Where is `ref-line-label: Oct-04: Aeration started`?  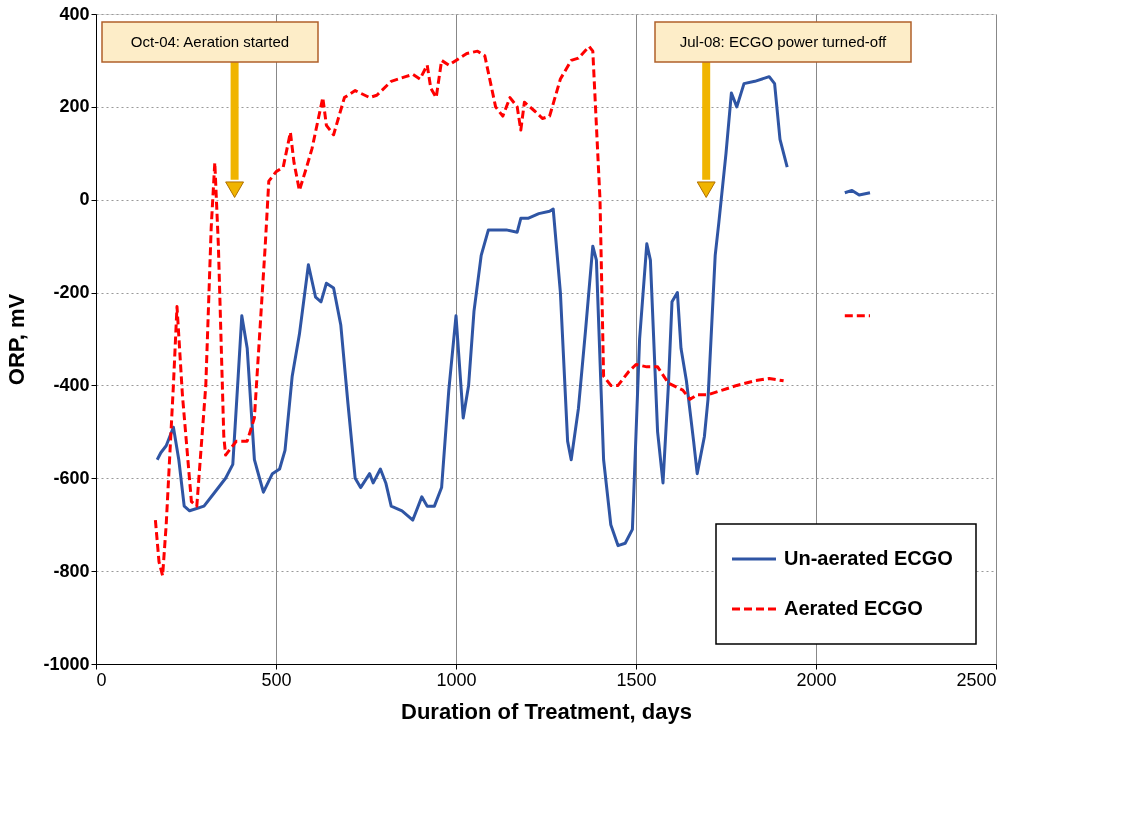 ref-line-label: Oct-04: Aeration started is located at coordinates (210, 41).